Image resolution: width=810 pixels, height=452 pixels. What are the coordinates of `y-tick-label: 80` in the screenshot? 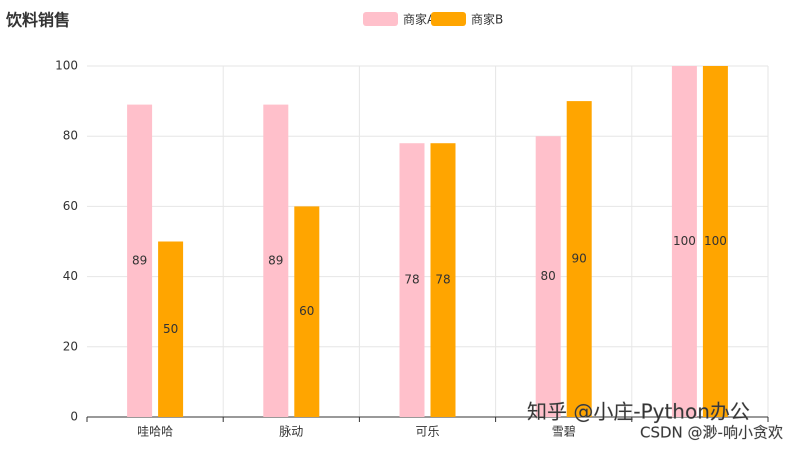 It's located at (70, 136).